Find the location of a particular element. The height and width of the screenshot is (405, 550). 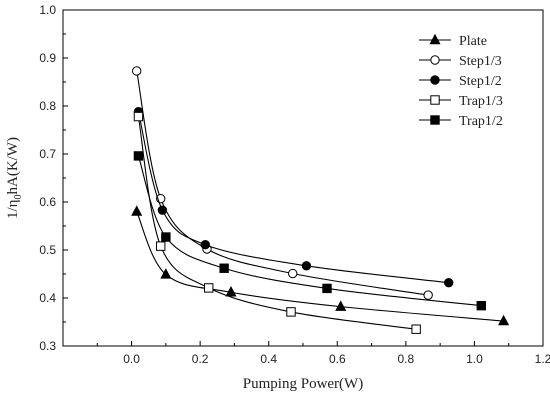

legend-label-trap1-2: Trap1/2 is located at coordinates (481, 121).